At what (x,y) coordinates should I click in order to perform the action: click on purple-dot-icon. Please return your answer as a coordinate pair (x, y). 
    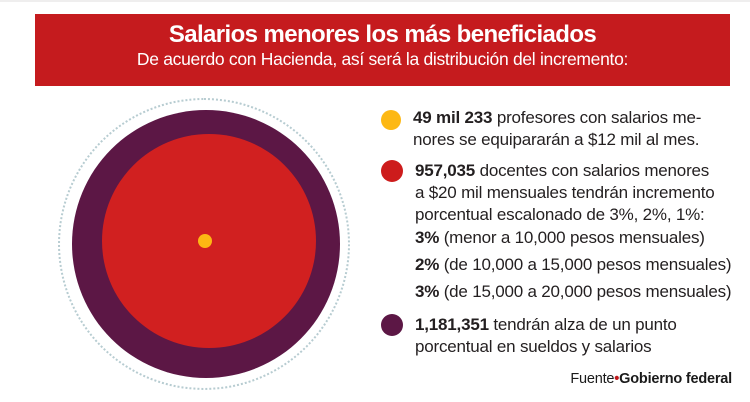
    Looking at the image, I should click on (392, 325).